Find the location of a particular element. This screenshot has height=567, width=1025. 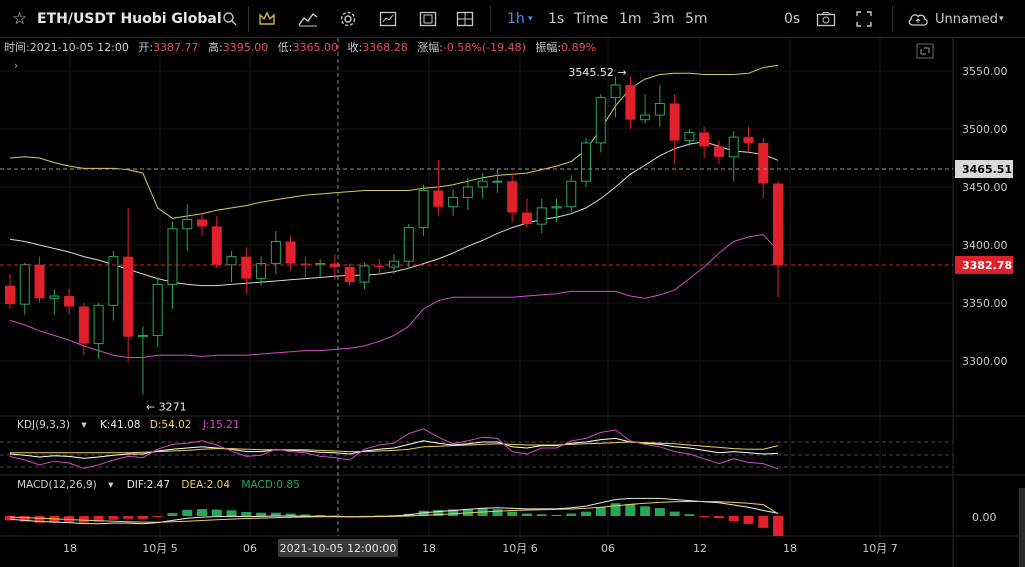

symbol-name: ETH/USDT Huobi Global is located at coordinates (129, 19).